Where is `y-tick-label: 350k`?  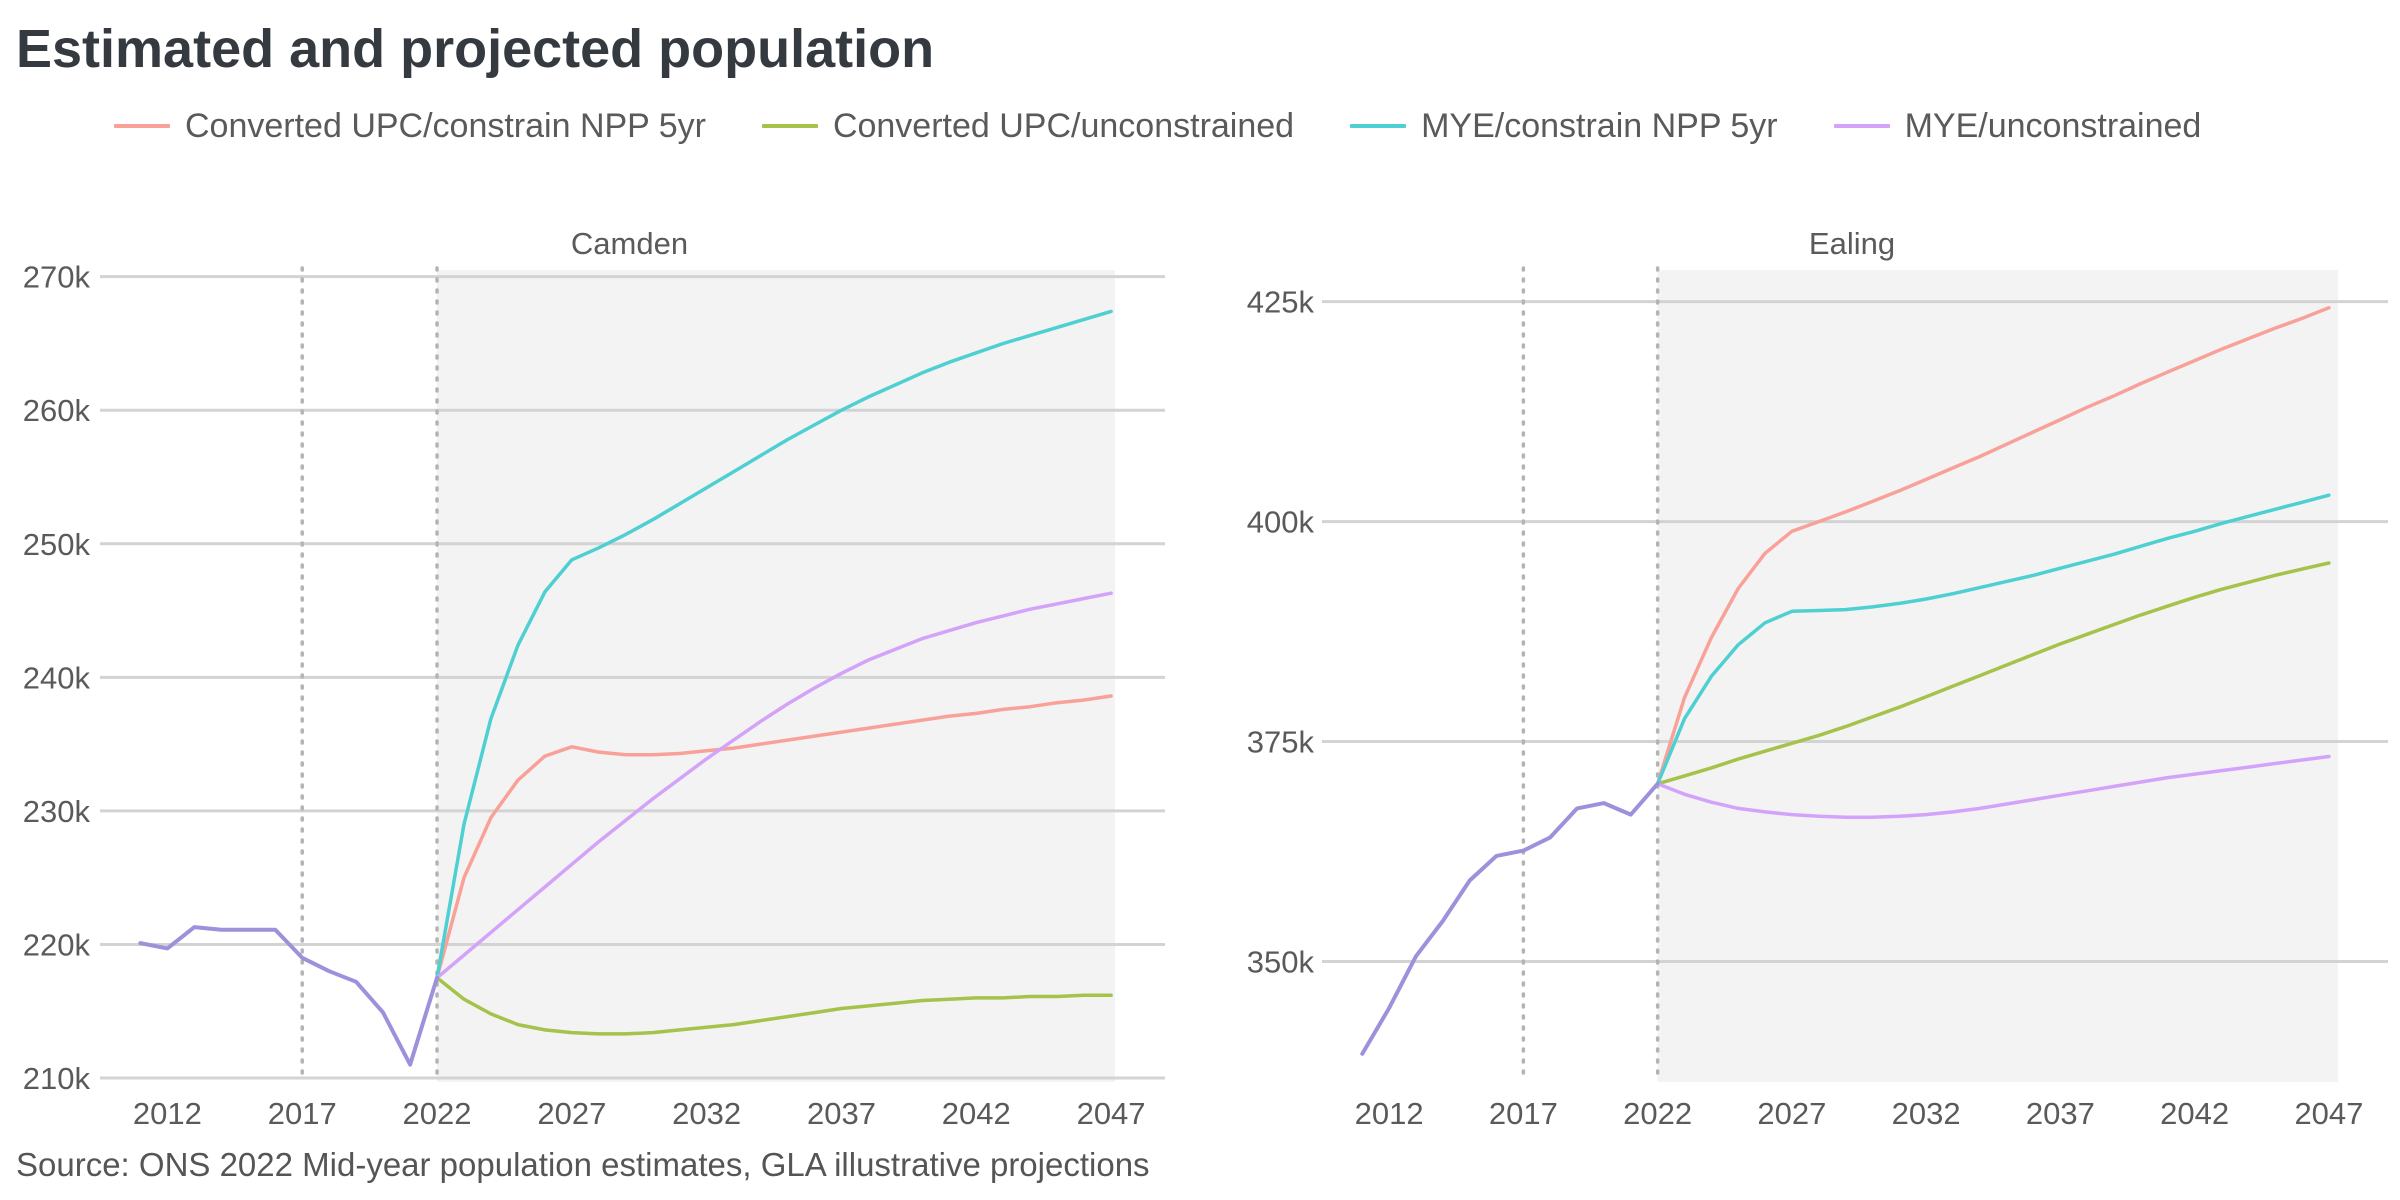 y-tick-label: 350k is located at coordinates (1281, 961).